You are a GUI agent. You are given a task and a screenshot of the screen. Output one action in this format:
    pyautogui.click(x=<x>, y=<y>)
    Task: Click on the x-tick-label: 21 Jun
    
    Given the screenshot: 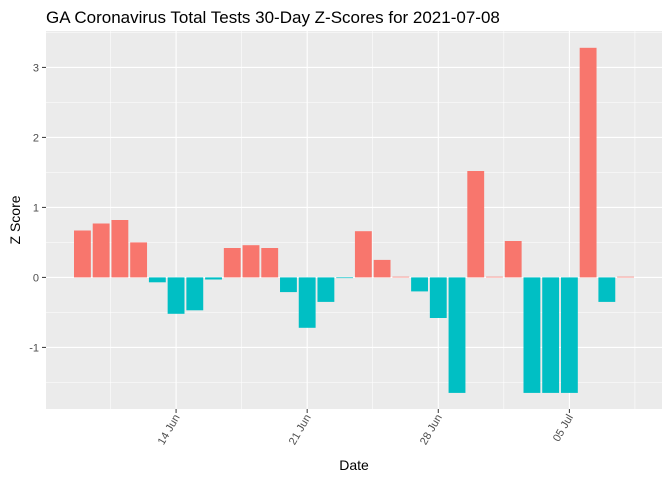 What is the action you would take?
    pyautogui.click(x=300, y=430)
    